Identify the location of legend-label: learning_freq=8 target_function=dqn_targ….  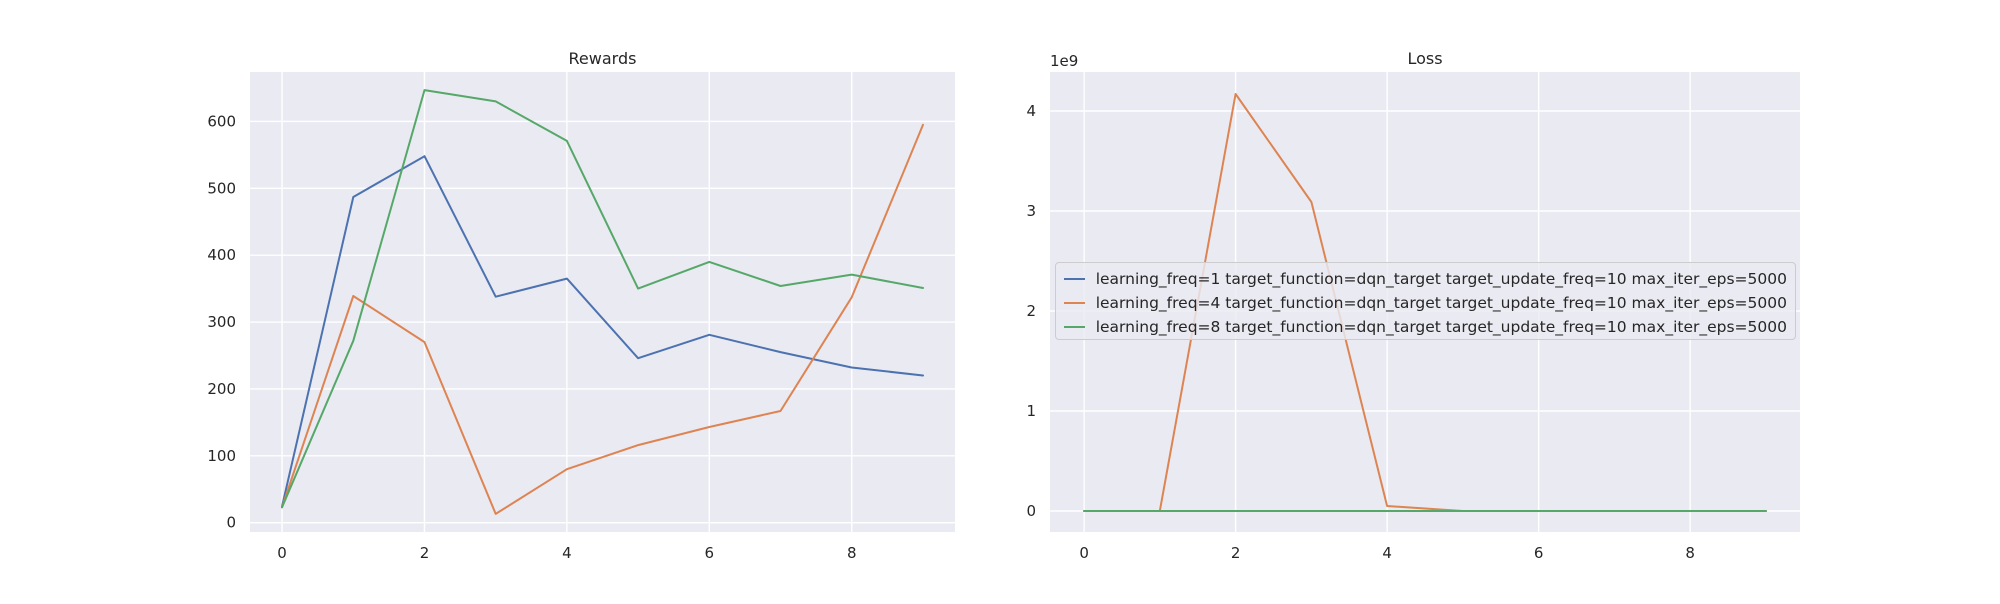
(1441, 327).